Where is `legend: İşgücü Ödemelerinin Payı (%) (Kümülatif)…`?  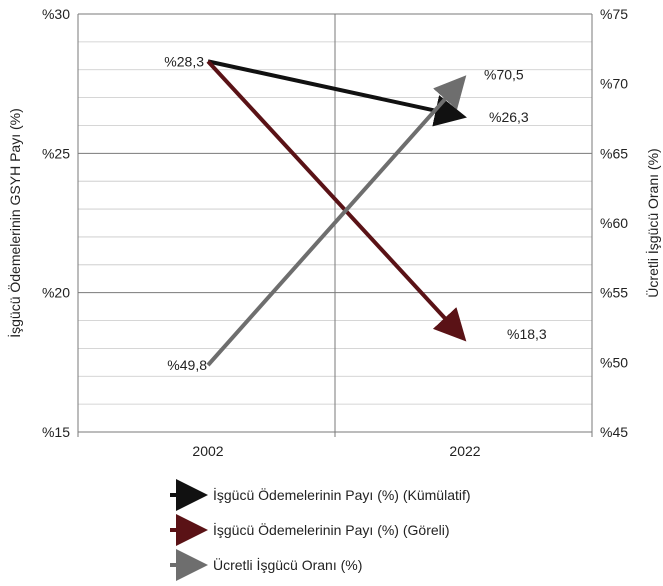
legend: İşgücü Ödemelerinin Payı (%) (Kümülatif)… is located at coordinates (320, 530).